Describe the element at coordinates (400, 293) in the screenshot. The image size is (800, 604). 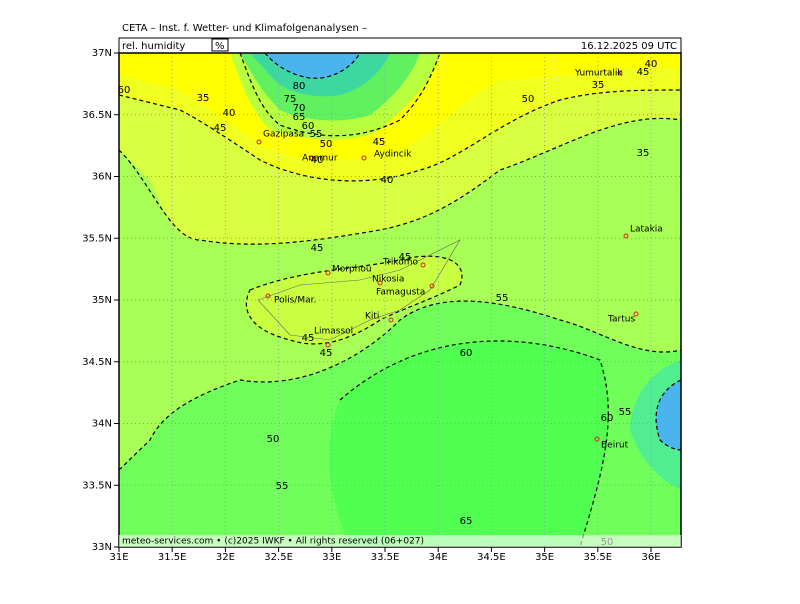
I see `city-label: Famagusta` at that location.